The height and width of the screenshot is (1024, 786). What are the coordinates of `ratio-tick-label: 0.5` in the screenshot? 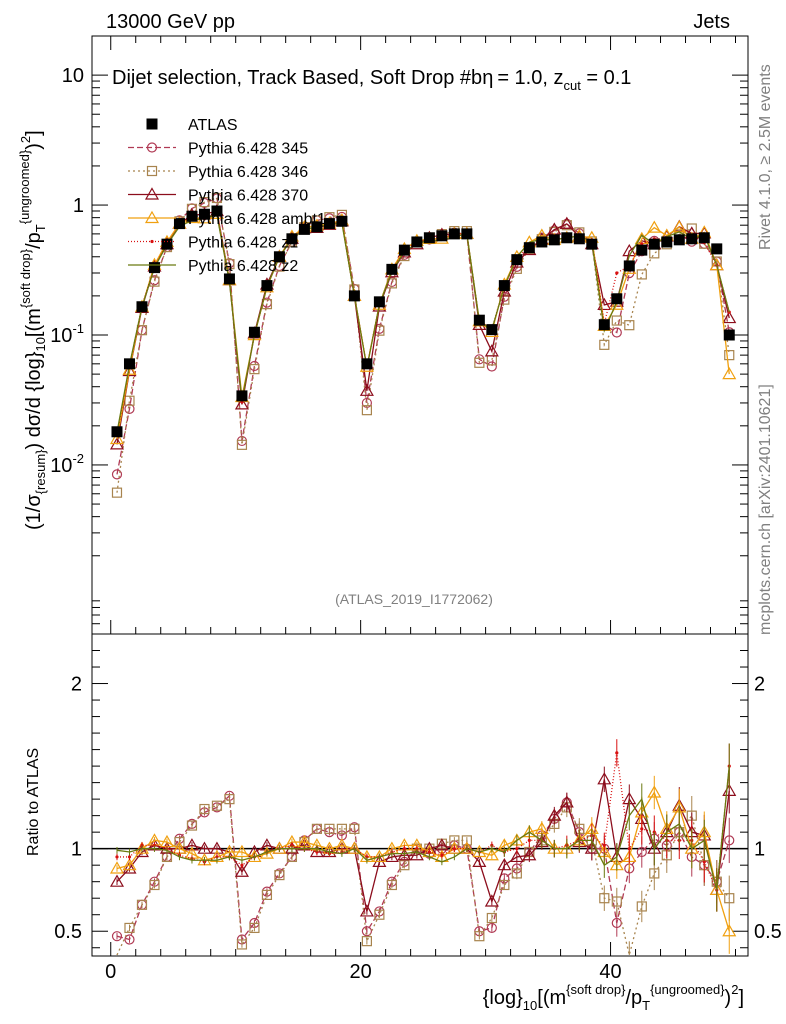 It's located at (68, 932).